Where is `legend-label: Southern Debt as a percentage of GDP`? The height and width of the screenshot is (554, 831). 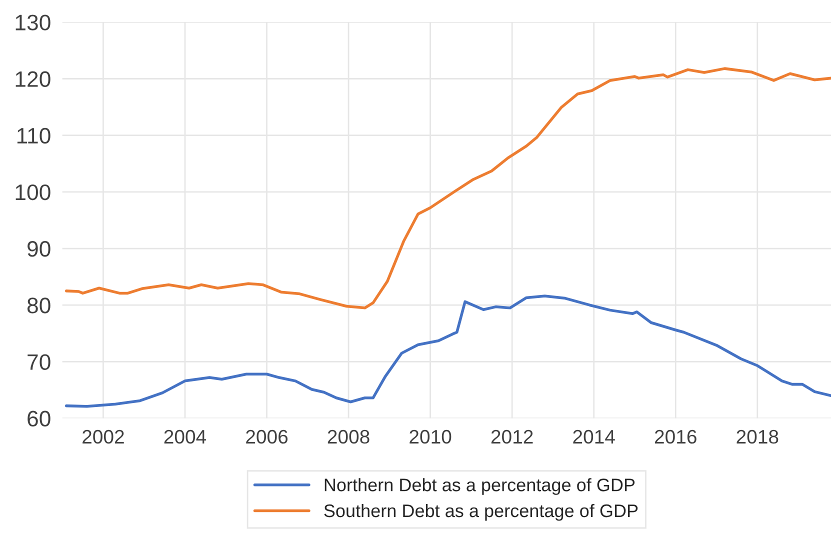
legend-label: Southern Debt as a percentage of GDP is located at coordinates (481, 512).